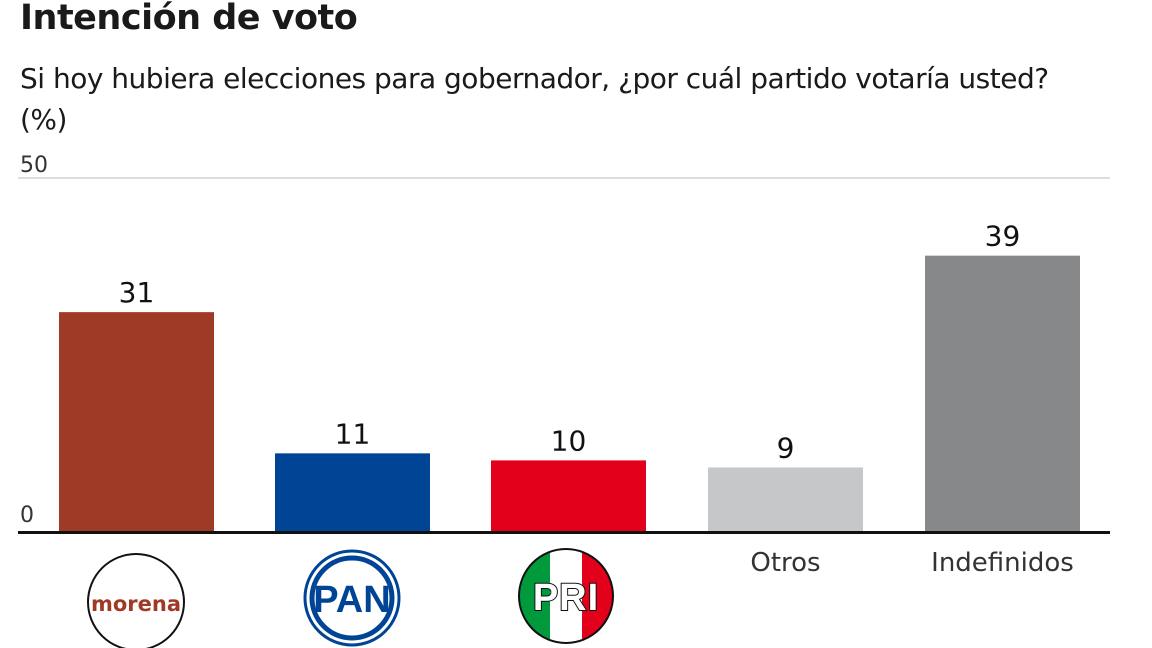 The width and height of the screenshot is (1152, 648). Describe the element at coordinates (353, 433) in the screenshot. I see `data-label-pan: 11` at that location.